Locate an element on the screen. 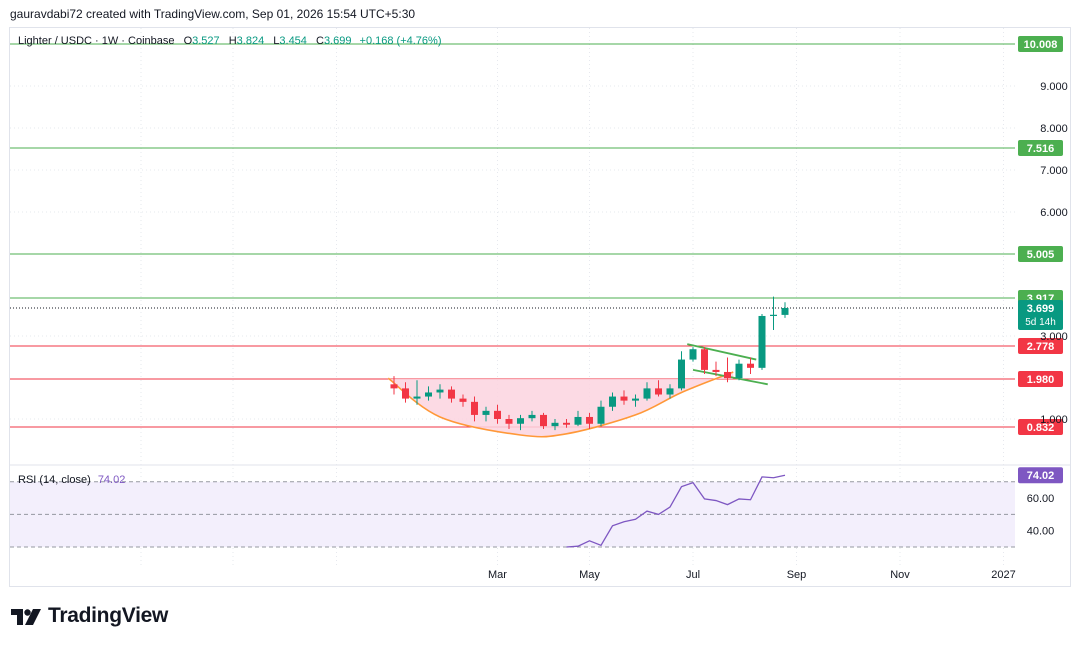 The width and height of the screenshot is (1080, 647). x-tick-label: Mar is located at coordinates (497, 575).